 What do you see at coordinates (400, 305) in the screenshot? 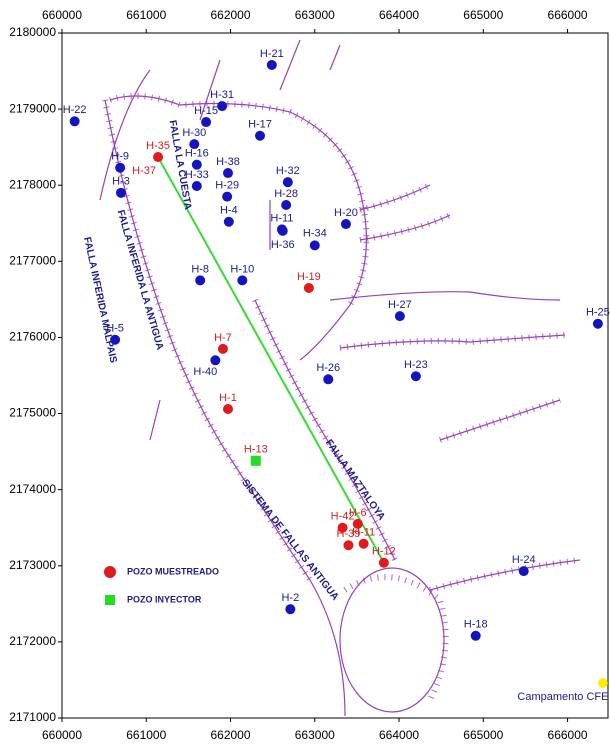
I see `well-label: H-27` at bounding box center [400, 305].